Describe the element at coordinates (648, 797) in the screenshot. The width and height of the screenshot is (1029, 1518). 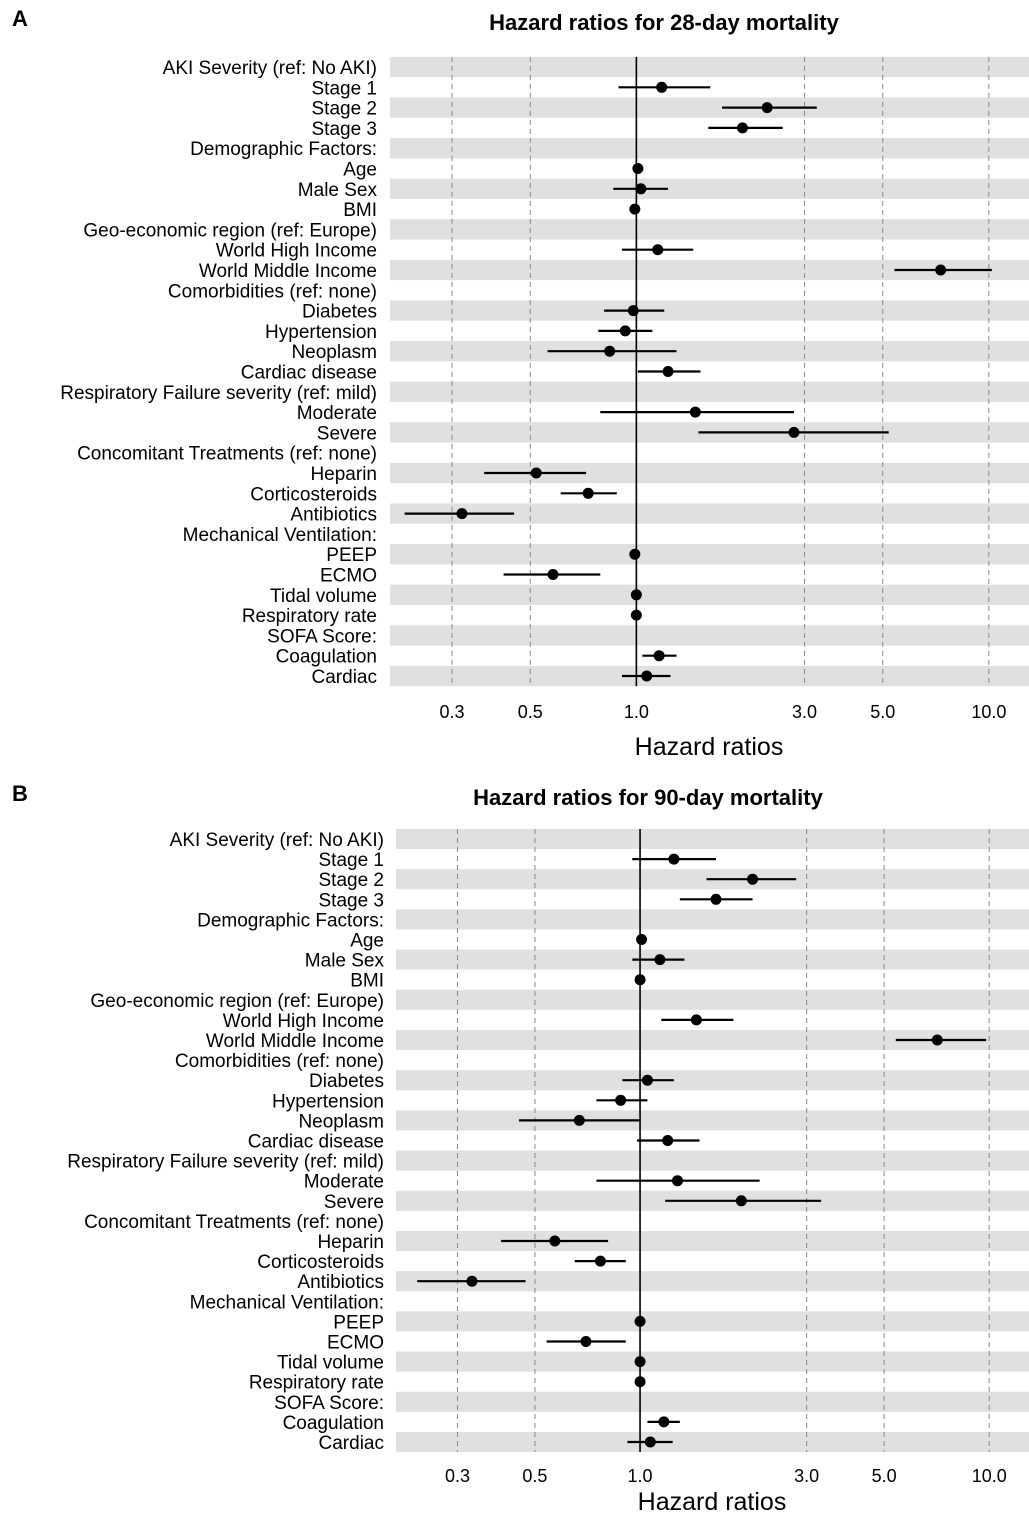
I see `chart-title: Hazard ratios for 90-day mortality` at that location.